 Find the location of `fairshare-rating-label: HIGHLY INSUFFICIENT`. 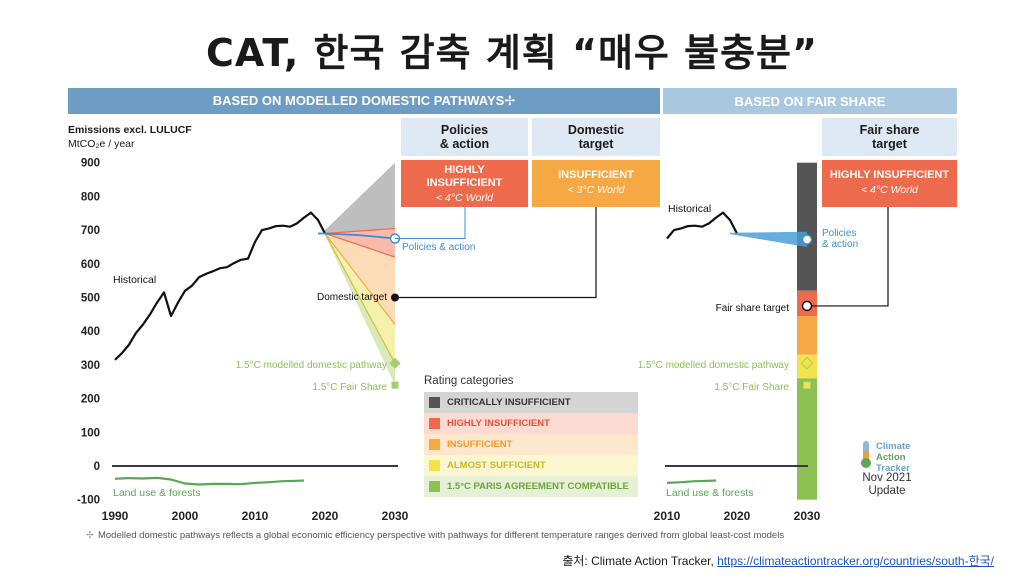

fairshare-rating-label: HIGHLY INSUFFICIENT is located at coordinates (889, 175).